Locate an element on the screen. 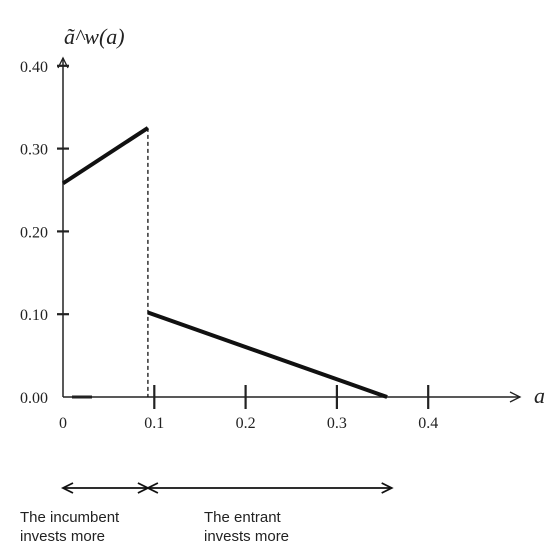 The image size is (549, 545). region-label-2-line2: invests more is located at coordinates (246, 536).